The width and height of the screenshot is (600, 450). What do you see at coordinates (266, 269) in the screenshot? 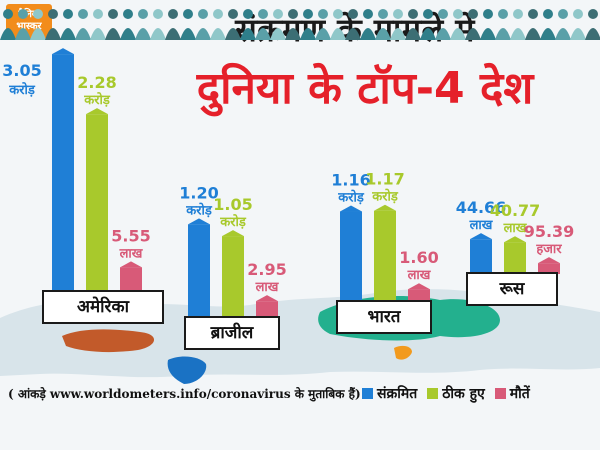
I see `data-label-value: 2.95` at bounding box center [266, 269].